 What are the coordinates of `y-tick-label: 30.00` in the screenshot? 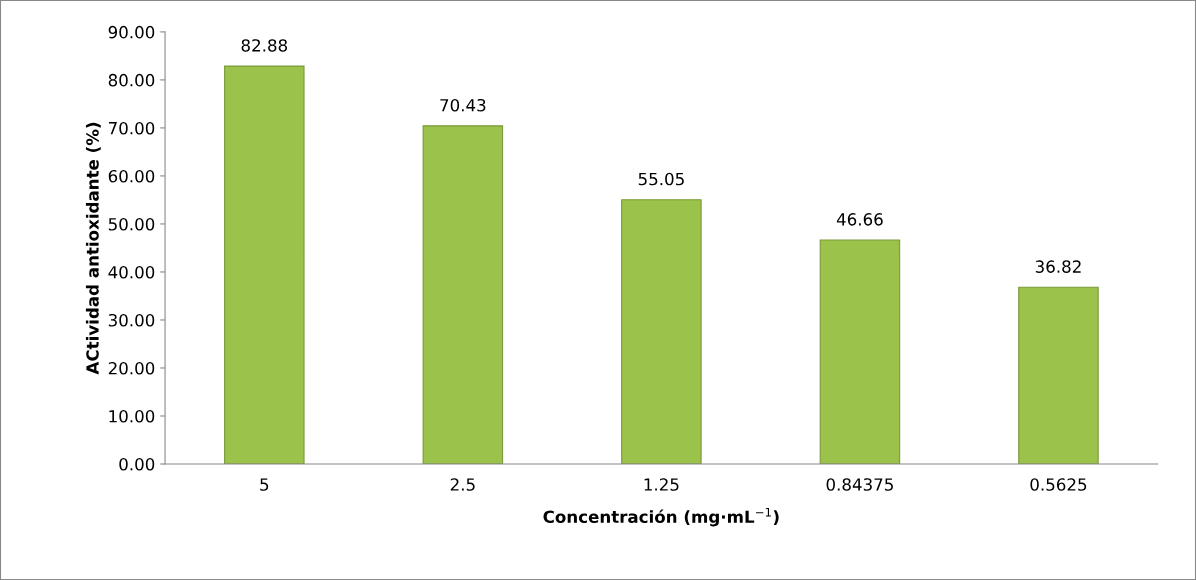 It's located at (131, 320).